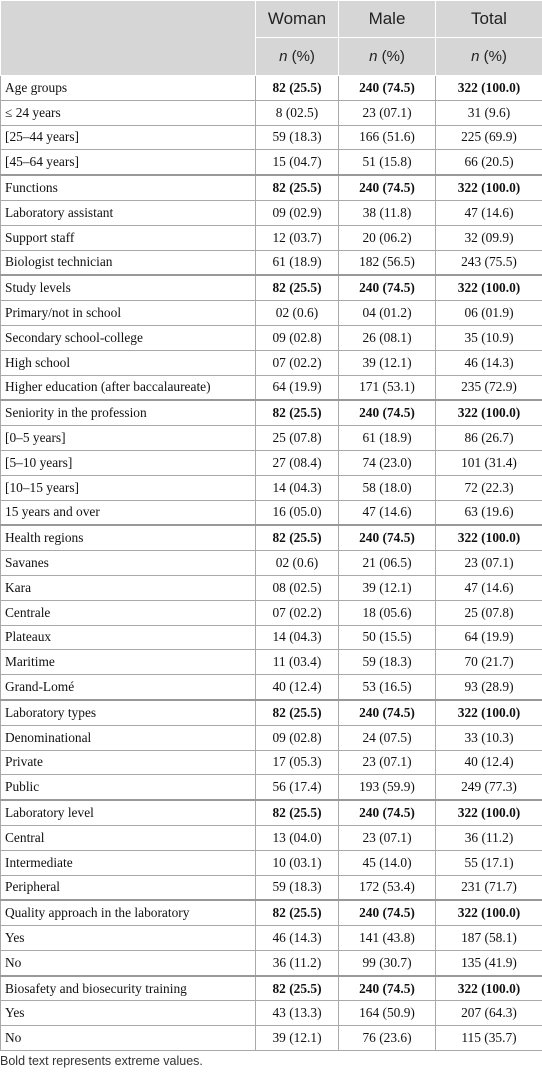 The image size is (542, 1072). Describe the element at coordinates (271, 862) in the screenshot. I see `table-row: Intermediate 10 (03.1) 45 (14.0) 55 (17.1)` at that location.